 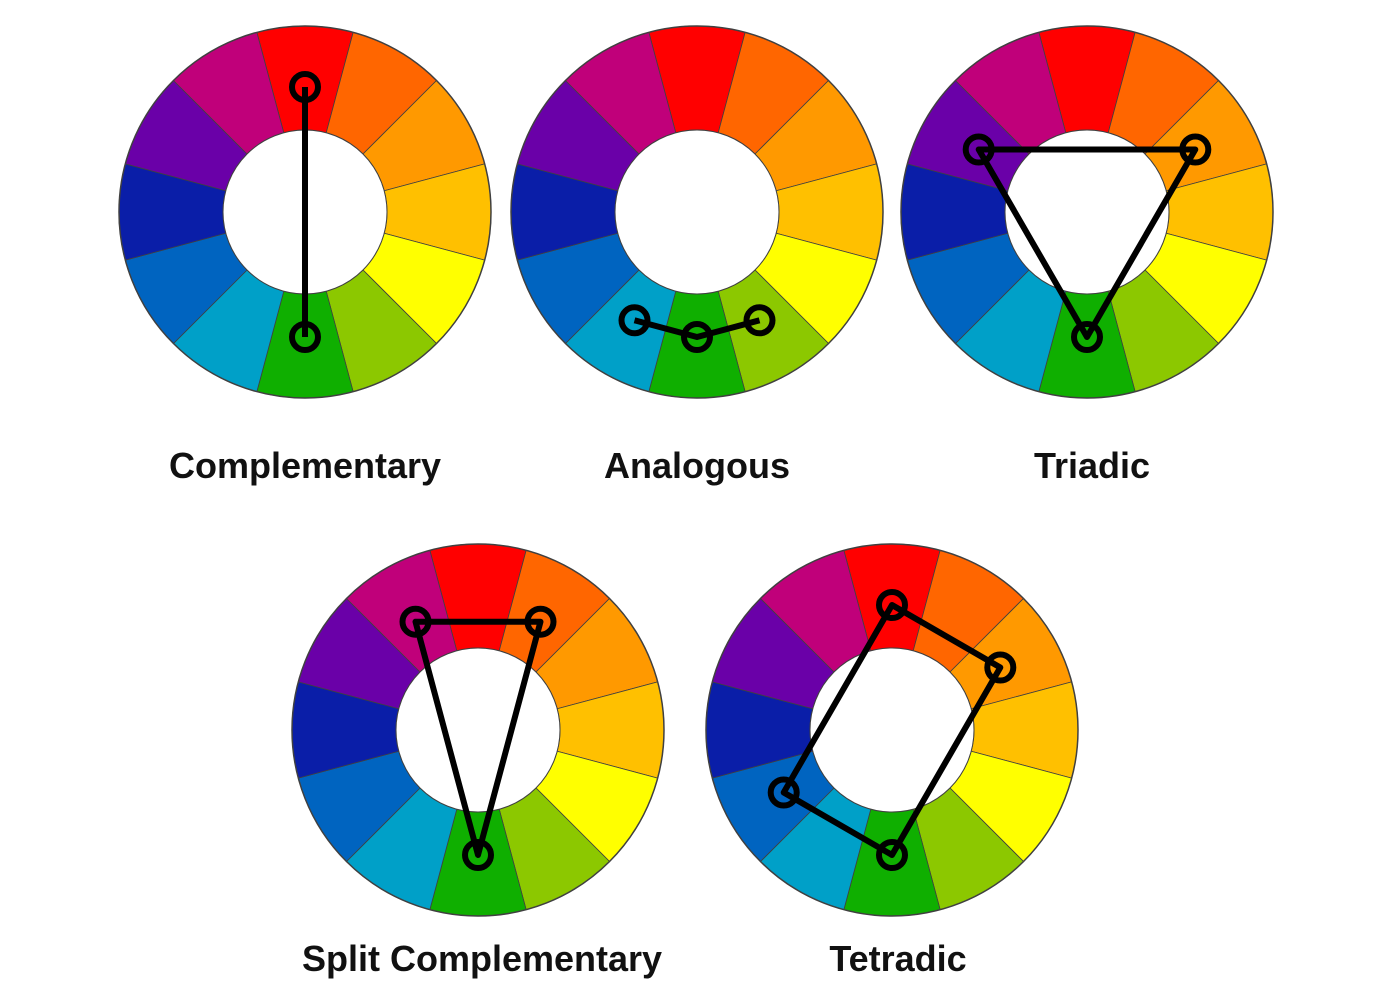 I want to click on wheel-triadic, so click(x=1087, y=212).